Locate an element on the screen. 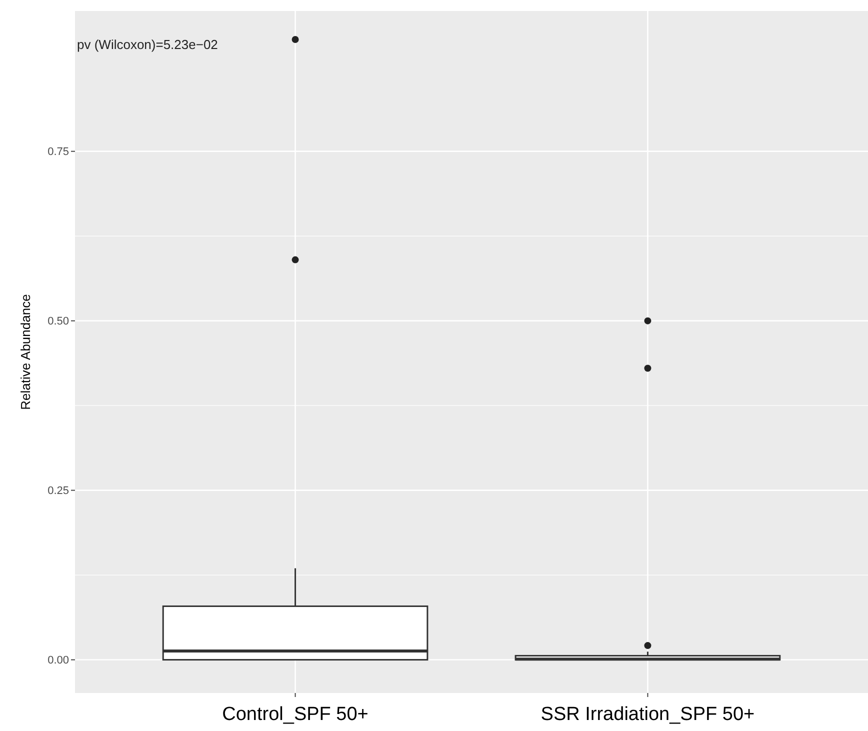 The height and width of the screenshot is (731, 868). y-tick-label: 0.50 is located at coordinates (58, 322).